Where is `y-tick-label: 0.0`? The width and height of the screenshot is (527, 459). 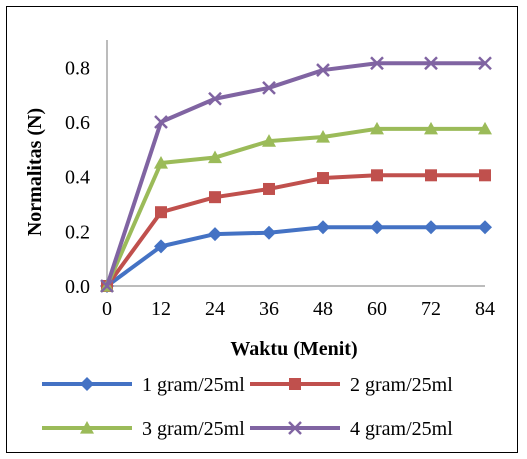 y-tick-label: 0.0 is located at coordinates (77, 287).